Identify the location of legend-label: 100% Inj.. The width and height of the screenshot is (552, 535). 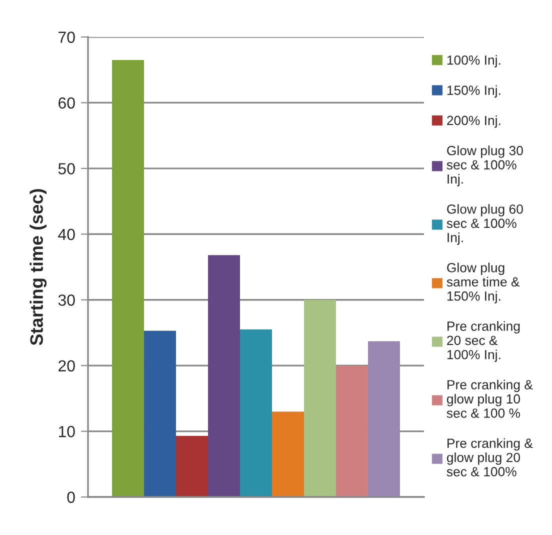
(473, 61).